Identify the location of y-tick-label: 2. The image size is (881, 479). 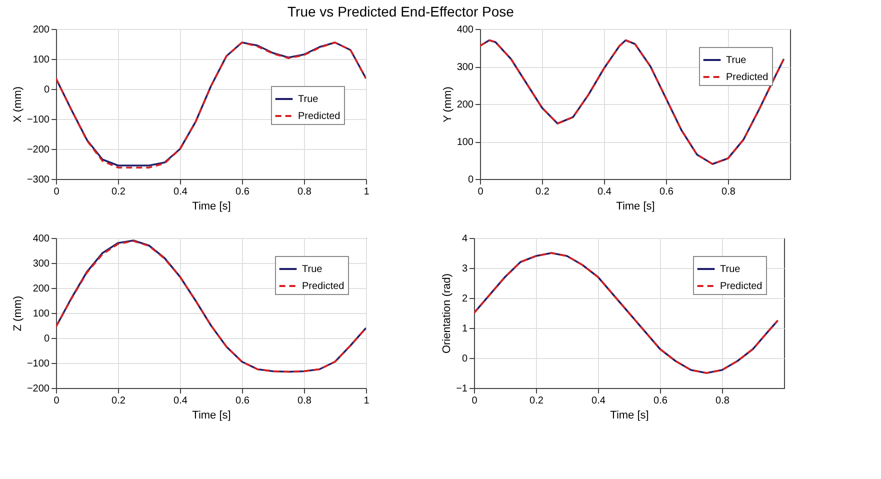
(465, 299).